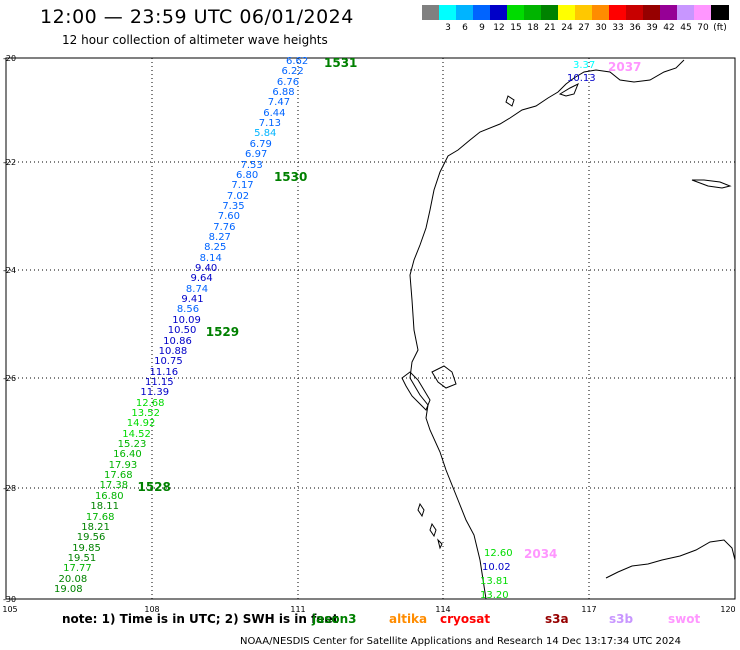 The width and height of the screenshot is (740, 650). I want to click on satellite-legend-item: swot, so click(684, 619).